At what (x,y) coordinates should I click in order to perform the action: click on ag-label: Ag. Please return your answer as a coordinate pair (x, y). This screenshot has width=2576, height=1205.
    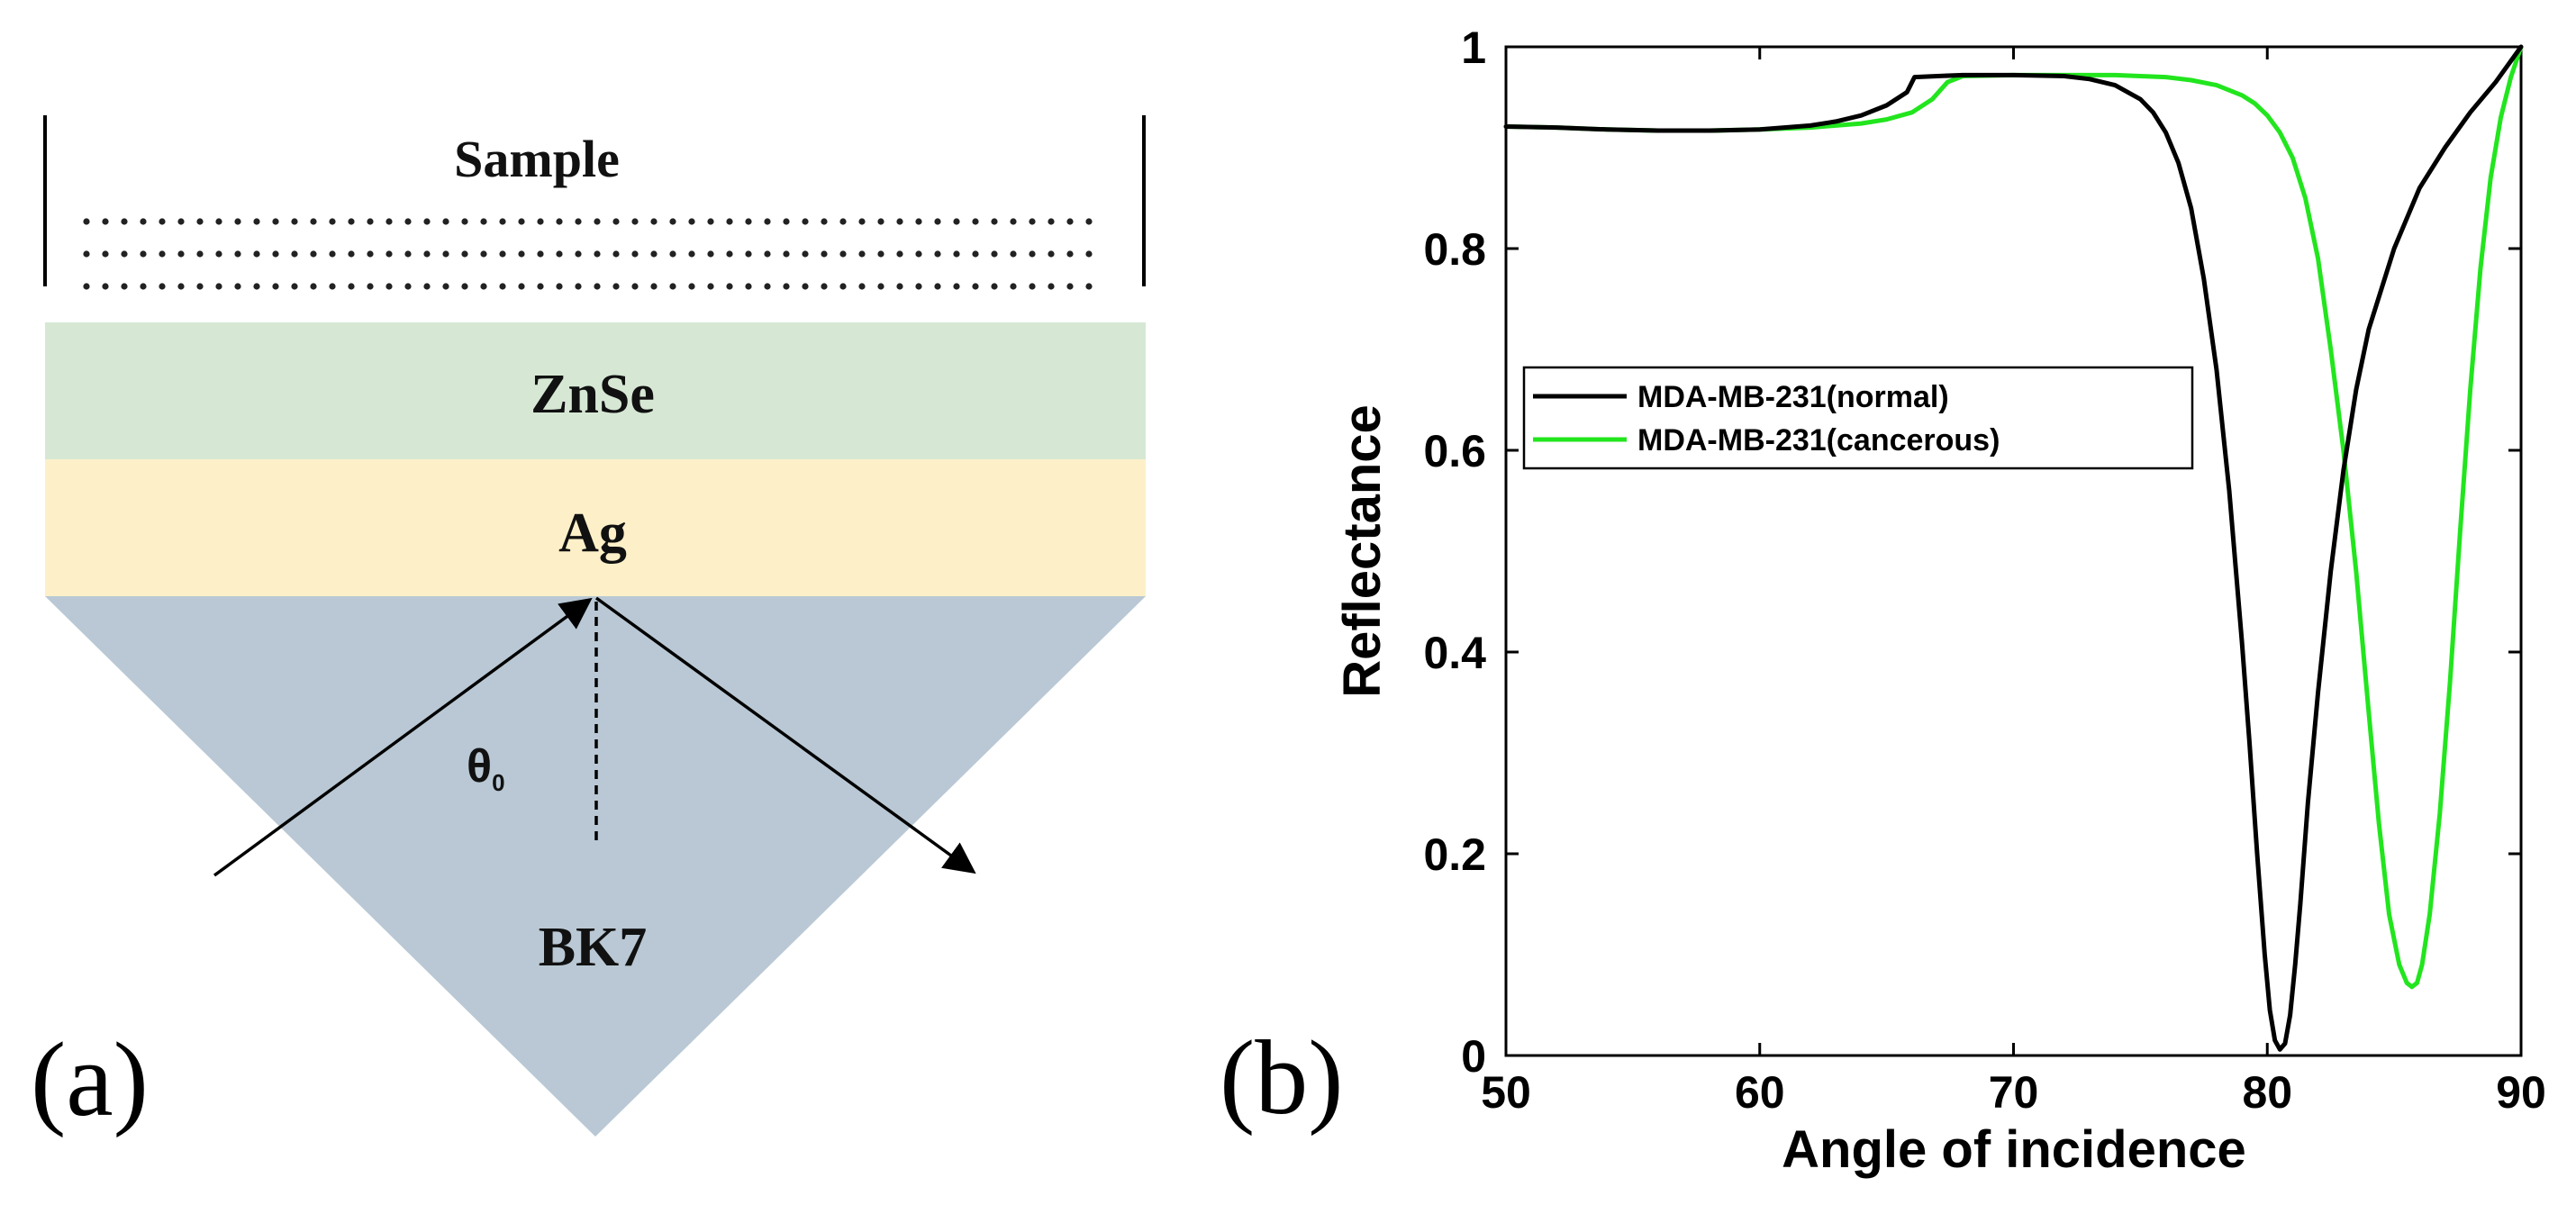
    Looking at the image, I should click on (592, 534).